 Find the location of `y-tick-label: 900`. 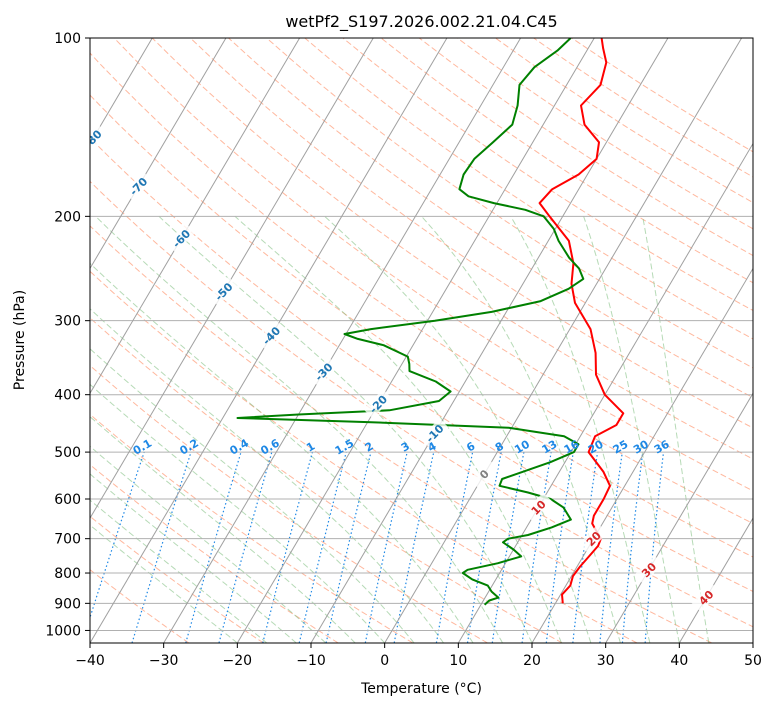

y-tick-label: 900 is located at coordinates (67, 604).